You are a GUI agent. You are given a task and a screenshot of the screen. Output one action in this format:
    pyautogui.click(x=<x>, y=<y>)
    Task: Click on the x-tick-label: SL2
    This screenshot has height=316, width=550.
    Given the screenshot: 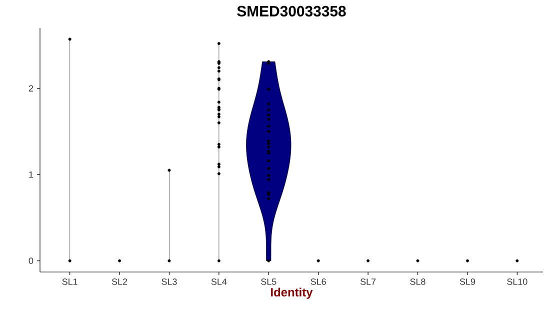 What is the action you would take?
    pyautogui.click(x=120, y=281)
    